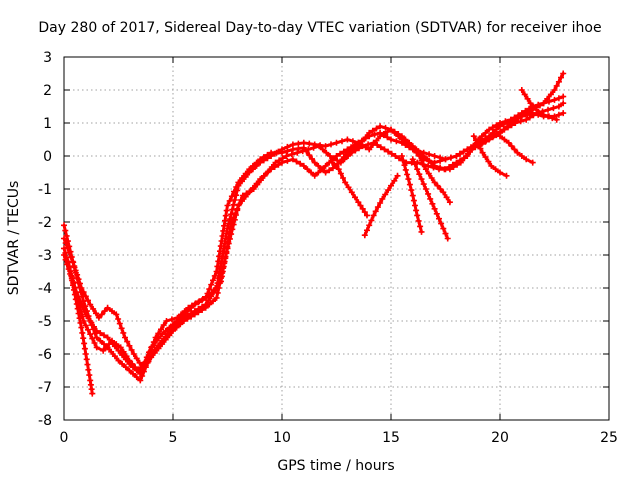  I want to click on series-branch7, so click(490, 156).